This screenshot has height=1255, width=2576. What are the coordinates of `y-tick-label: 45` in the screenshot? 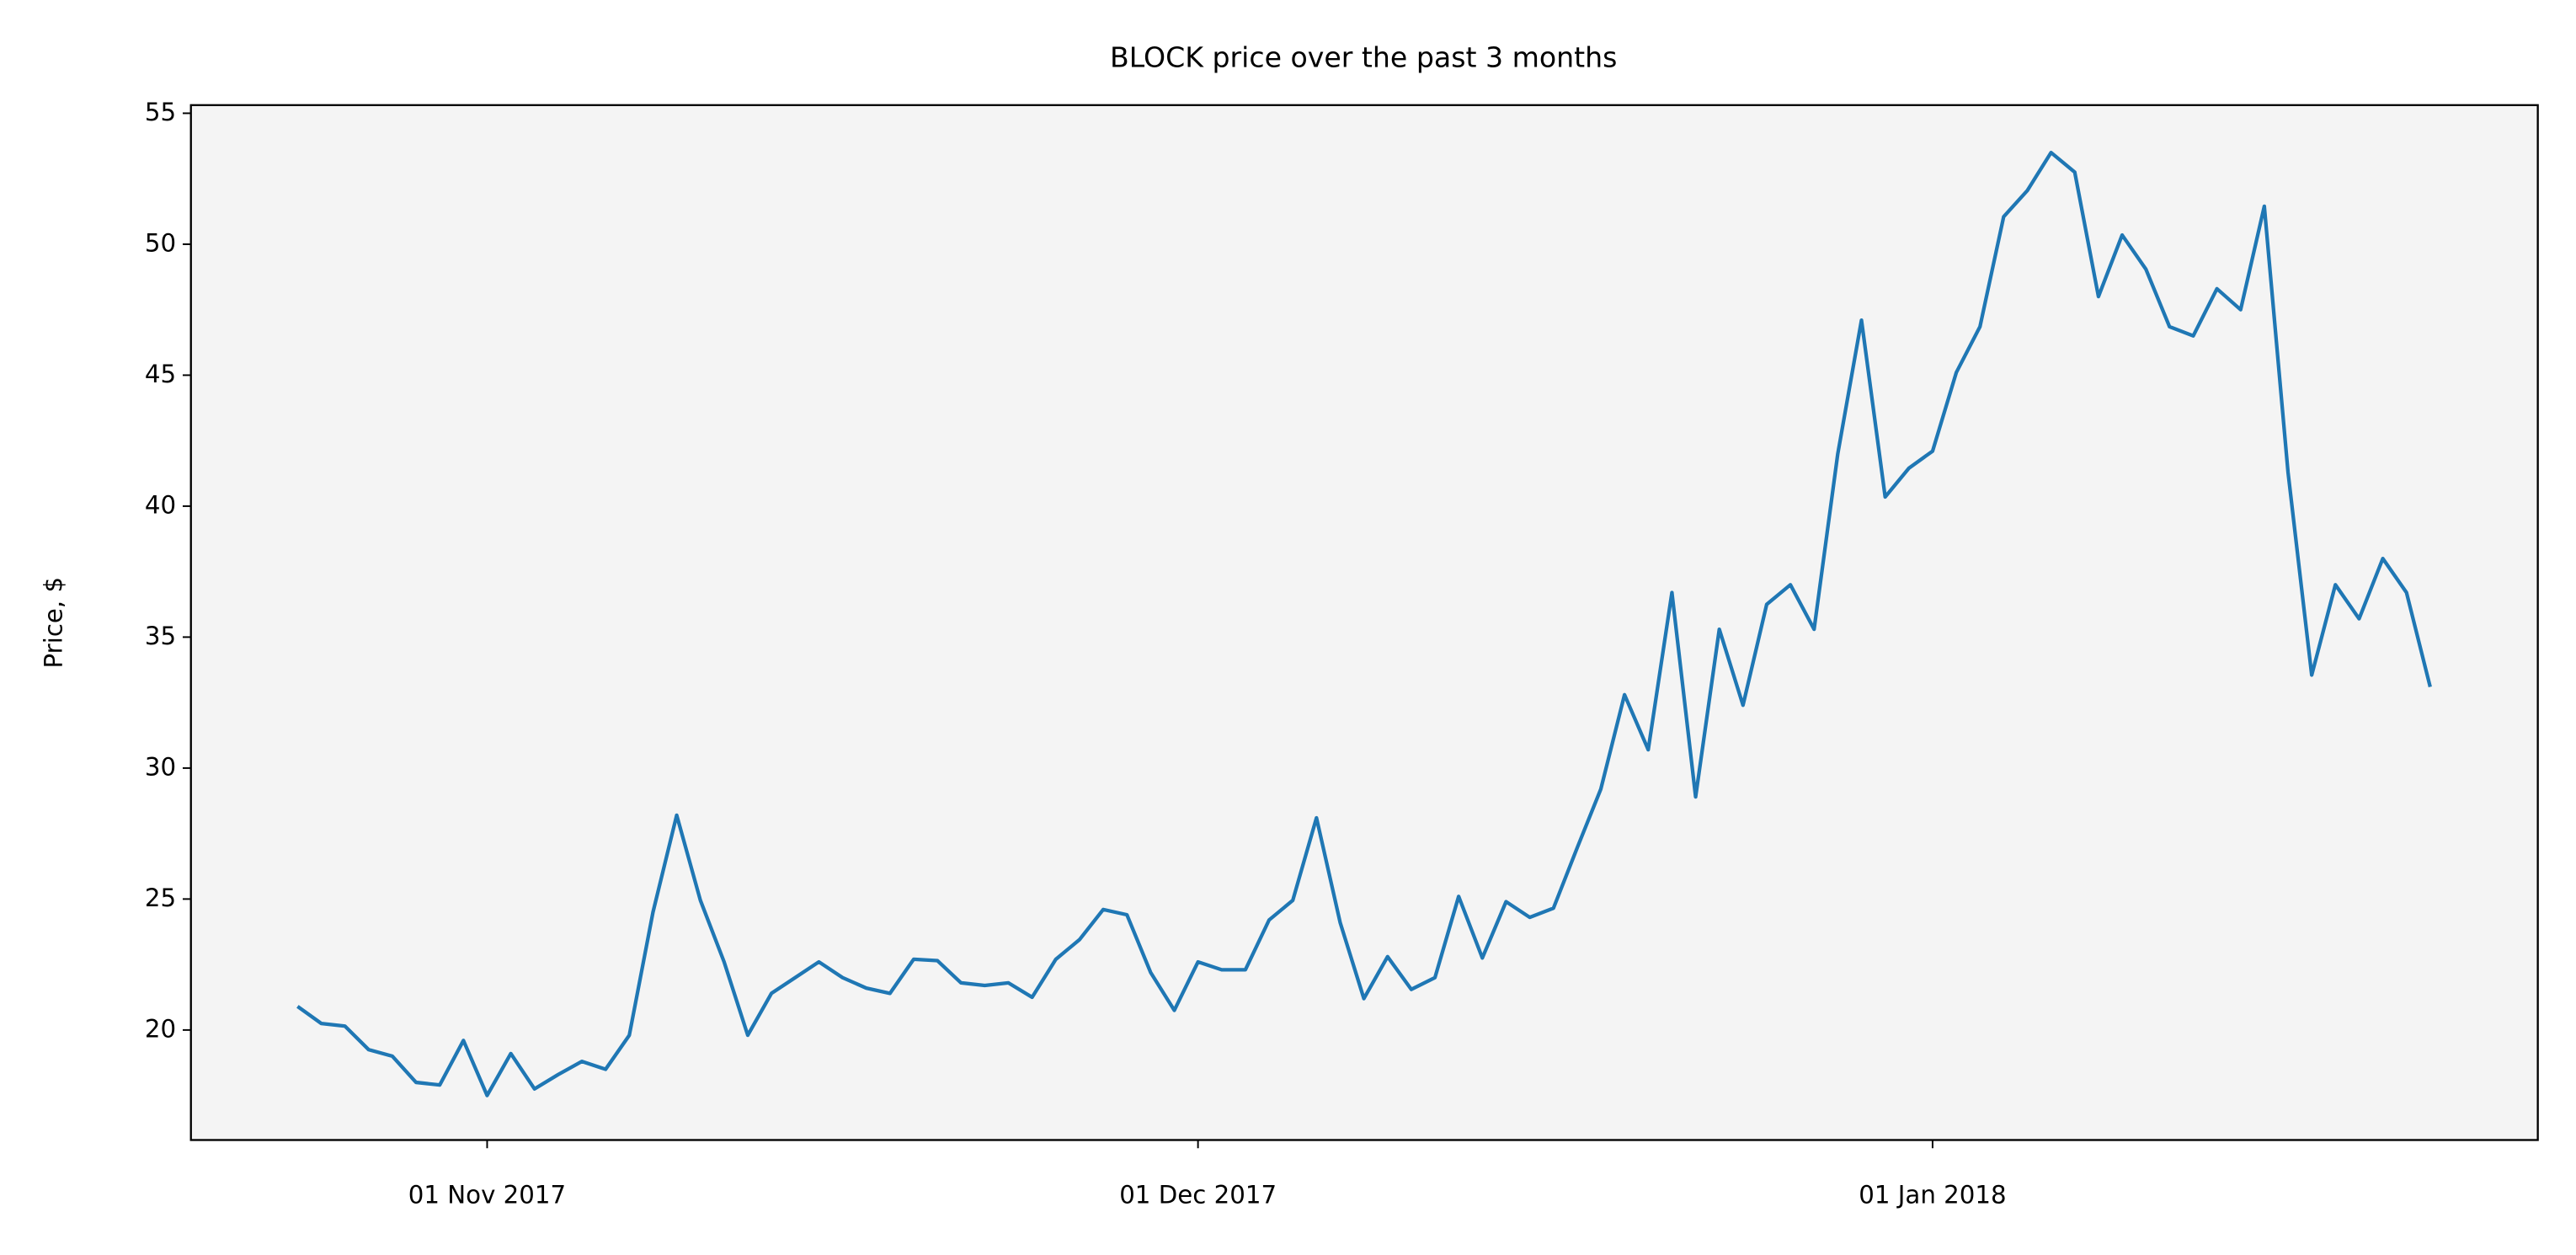 It's located at (160, 374).